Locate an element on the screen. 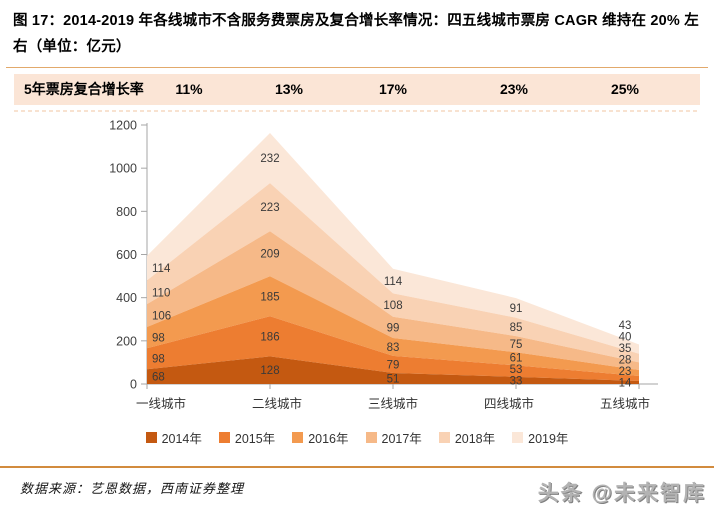  cagr-value-tier5: 25% is located at coordinates (625, 89).